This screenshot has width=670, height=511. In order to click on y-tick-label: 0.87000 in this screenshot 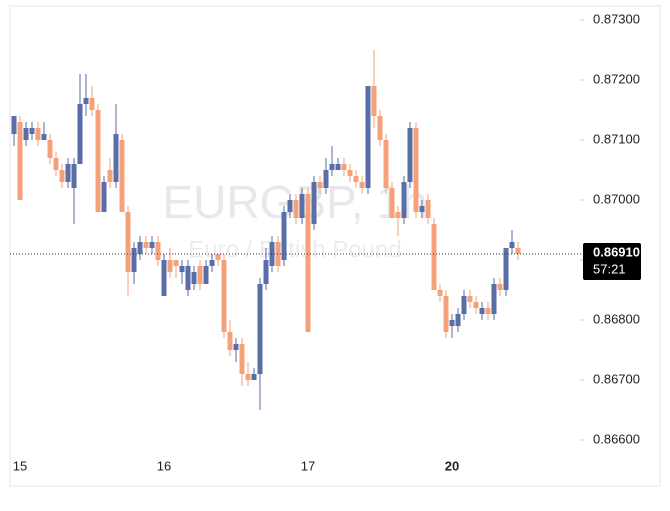, I will do `click(616, 198)`.